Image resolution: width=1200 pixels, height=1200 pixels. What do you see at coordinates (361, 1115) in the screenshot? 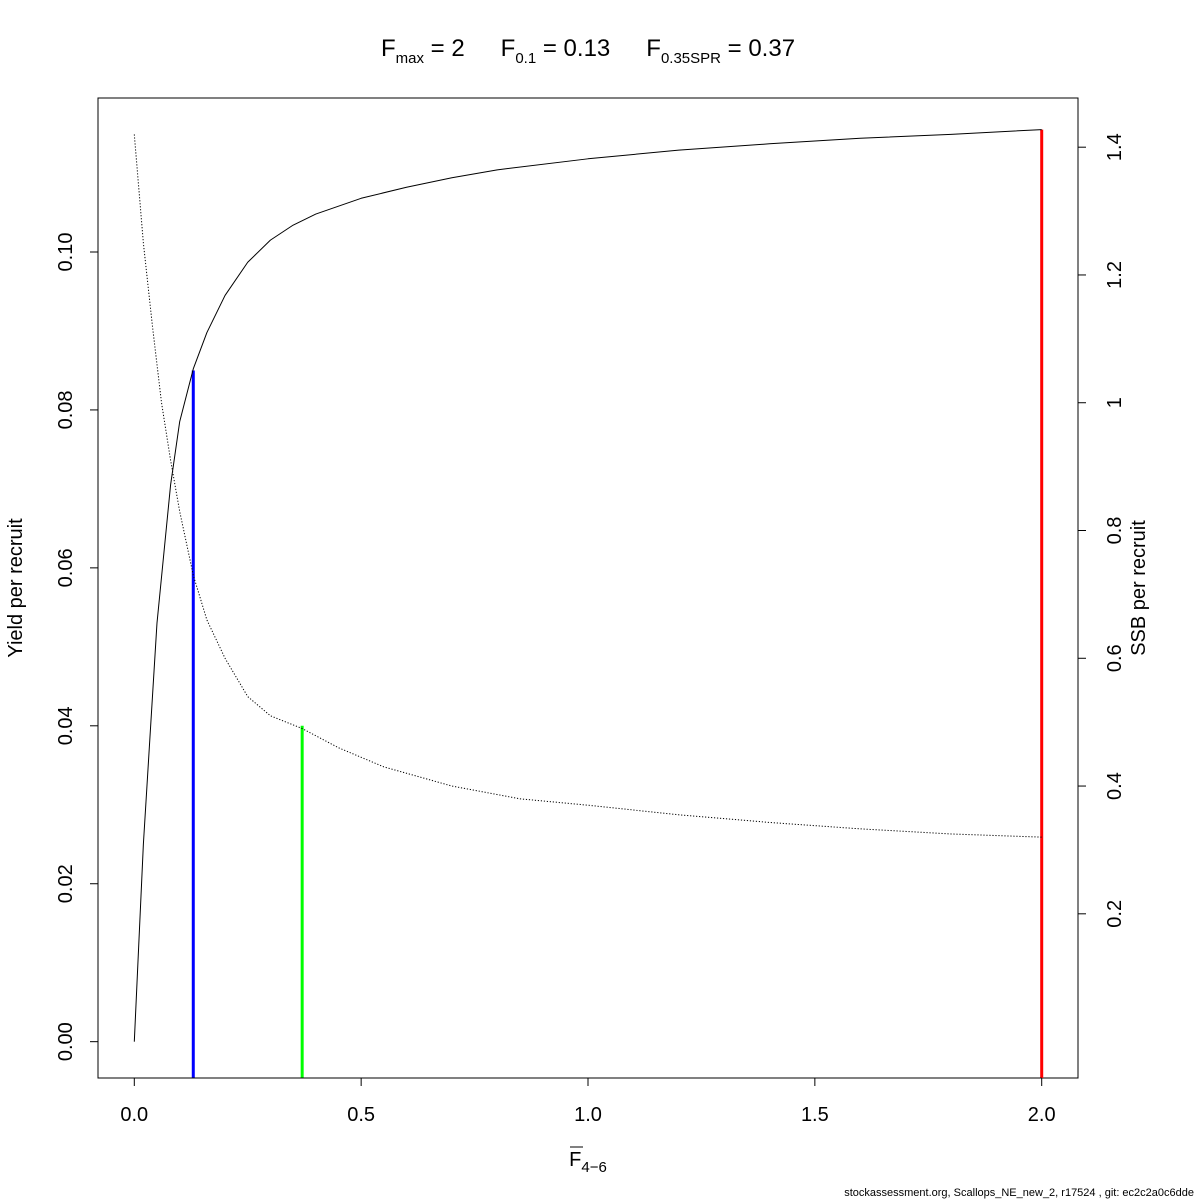
I see `x-tick-label: 0.5` at bounding box center [361, 1115].